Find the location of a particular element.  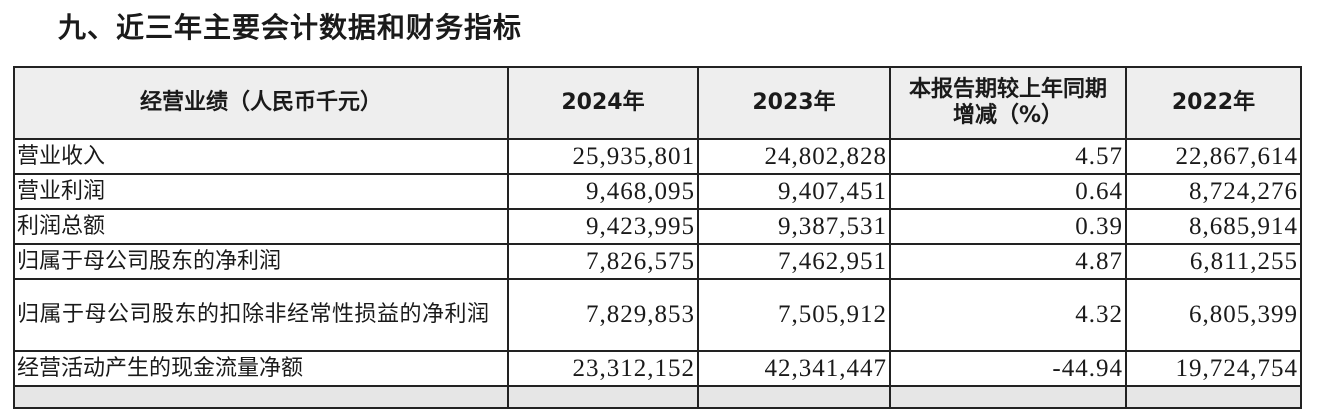

value-2022: 8,724,276 is located at coordinates (1213, 191).